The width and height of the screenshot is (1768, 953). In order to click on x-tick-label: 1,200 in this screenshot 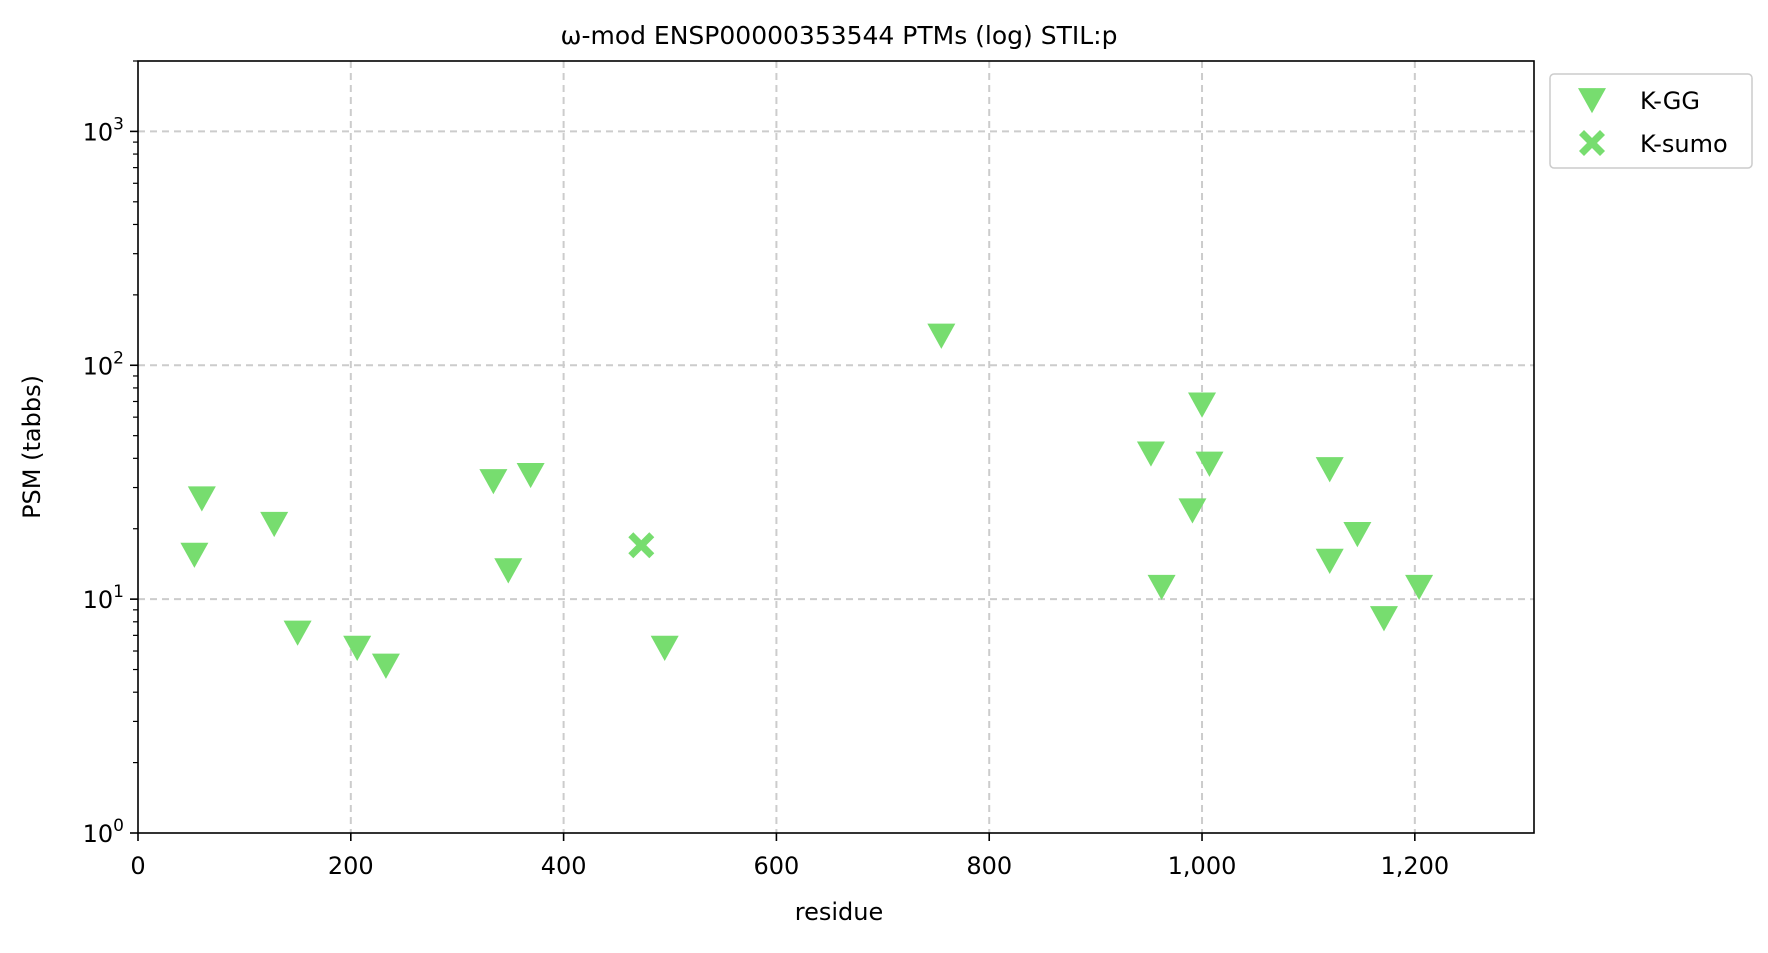, I will do `click(1414, 866)`.